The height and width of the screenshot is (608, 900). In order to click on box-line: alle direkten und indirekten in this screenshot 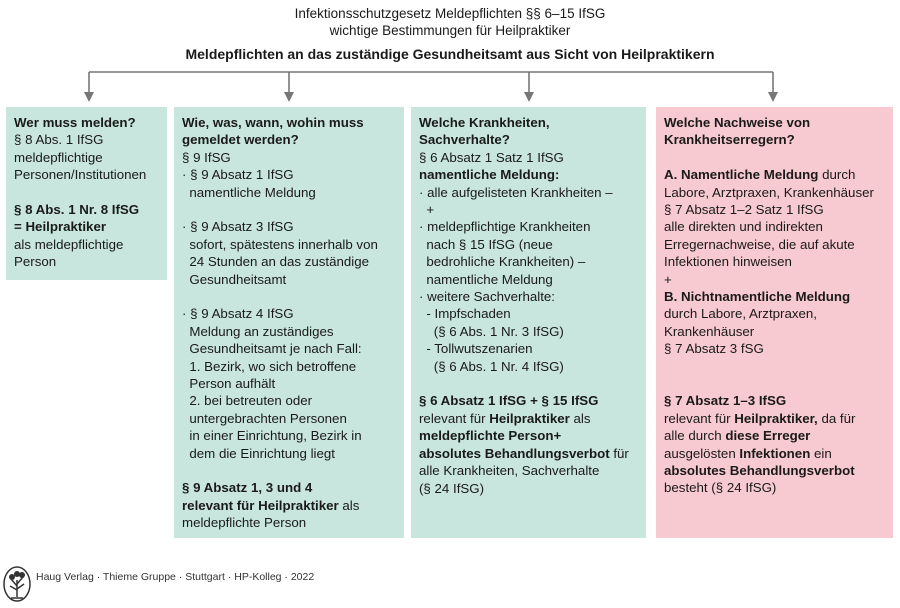, I will do `click(774, 226)`.